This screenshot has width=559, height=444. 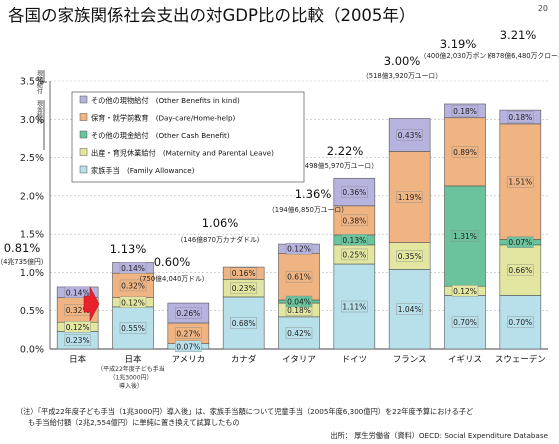 What do you see at coordinates (410, 256) in the screenshot?
I see `data-label: 0.35%` at bounding box center [410, 256].